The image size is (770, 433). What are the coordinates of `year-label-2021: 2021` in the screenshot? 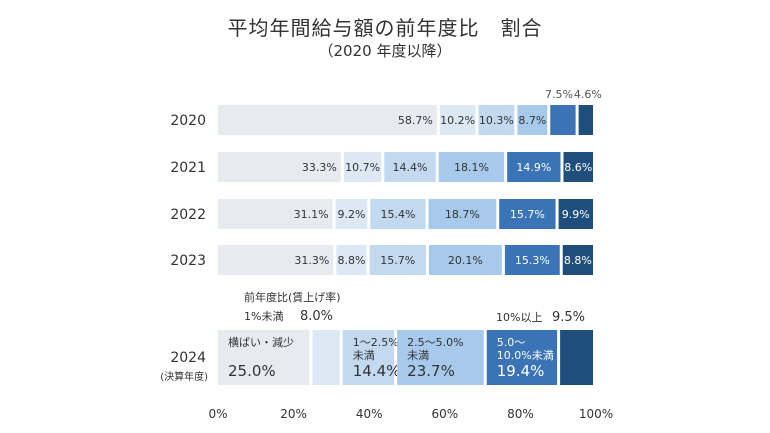 It's located at (188, 168).